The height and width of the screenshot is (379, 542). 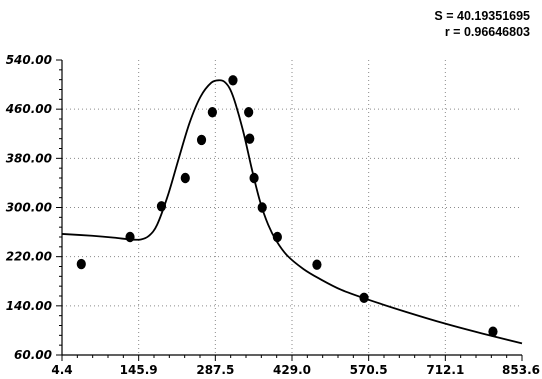 I want to click on y-tick-label: 460.00, so click(x=28, y=109).